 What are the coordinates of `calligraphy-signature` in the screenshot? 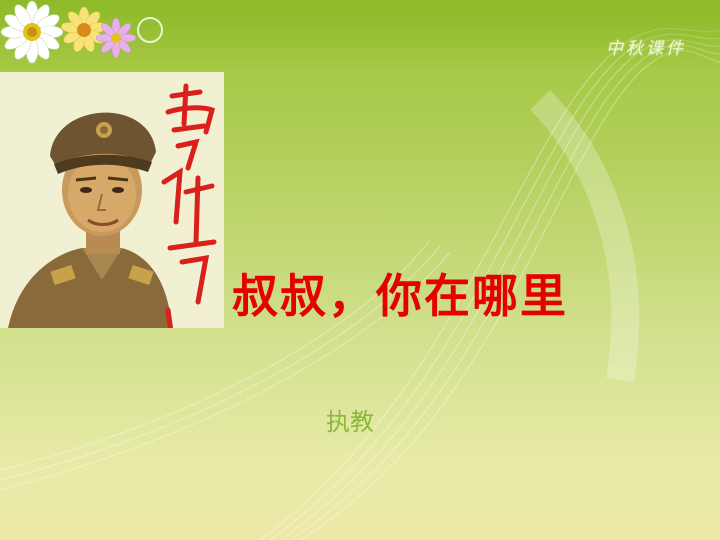 It's located at (189, 205).